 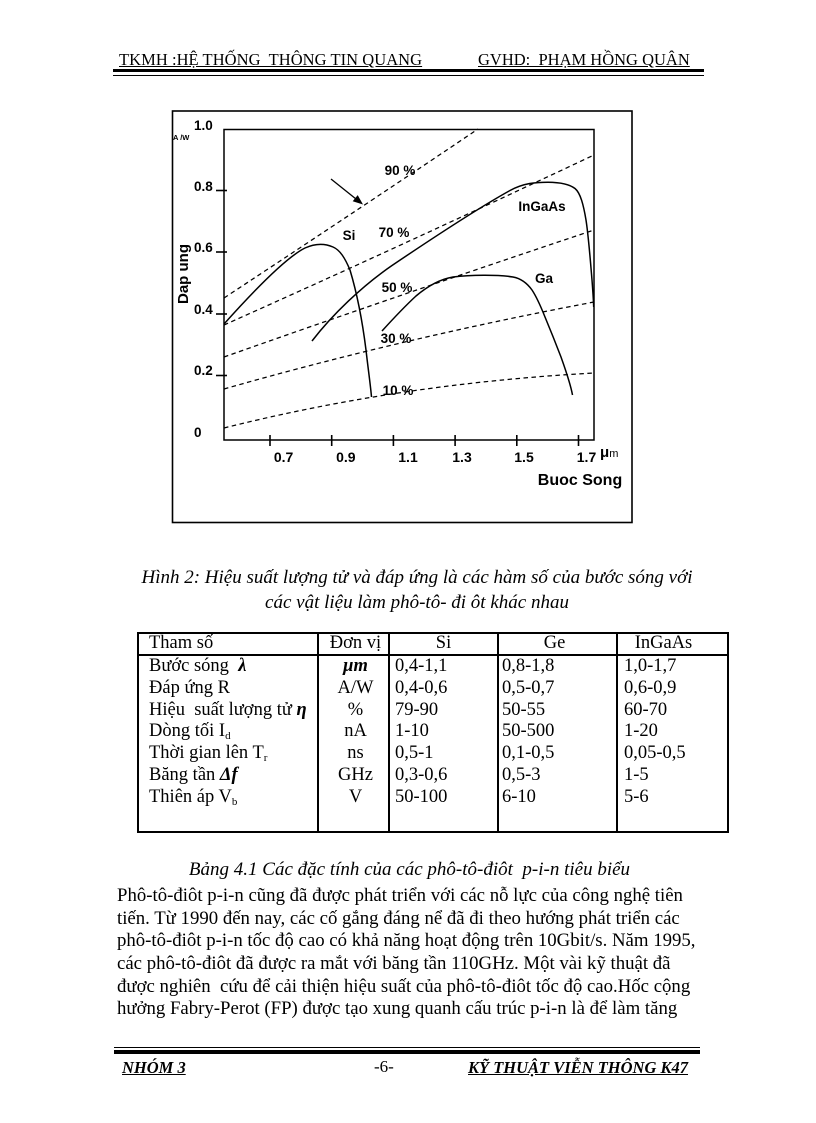 What do you see at coordinates (544, 278) in the screenshot?
I see `svg-text: Ga` at bounding box center [544, 278].